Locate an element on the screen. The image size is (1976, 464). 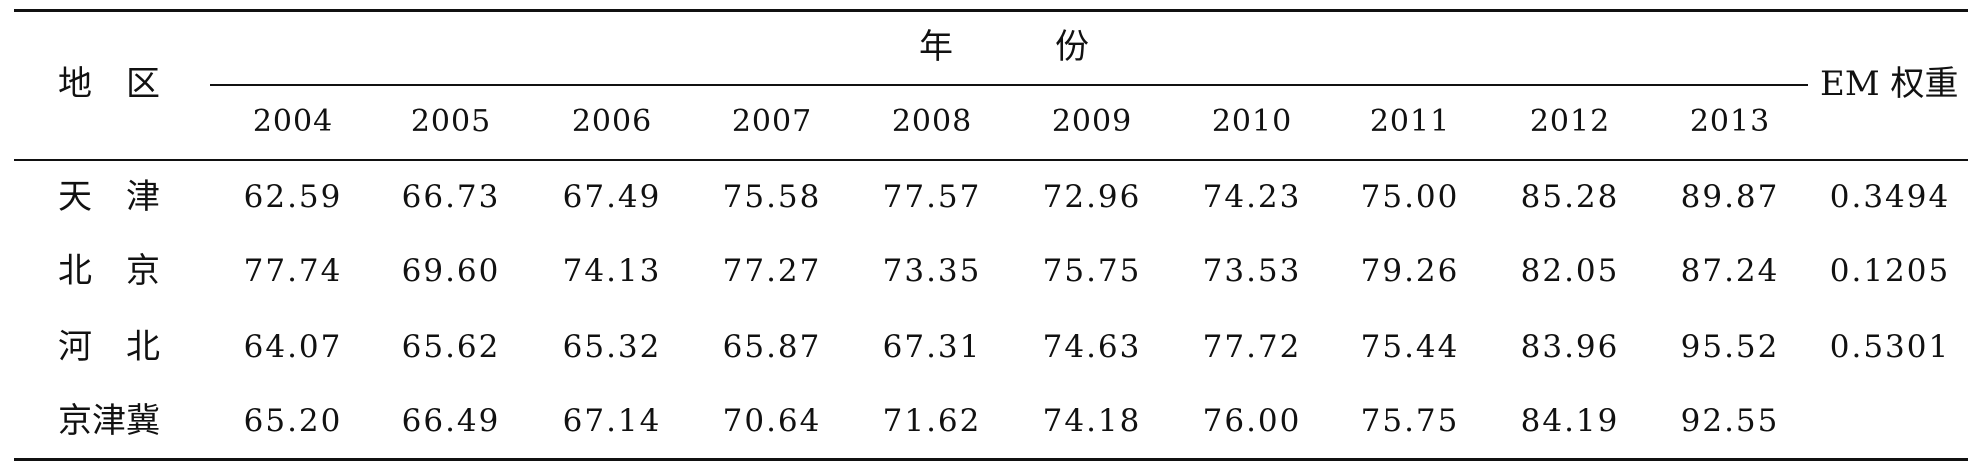
weight-header: EM 权重 is located at coordinates (1889, 84).